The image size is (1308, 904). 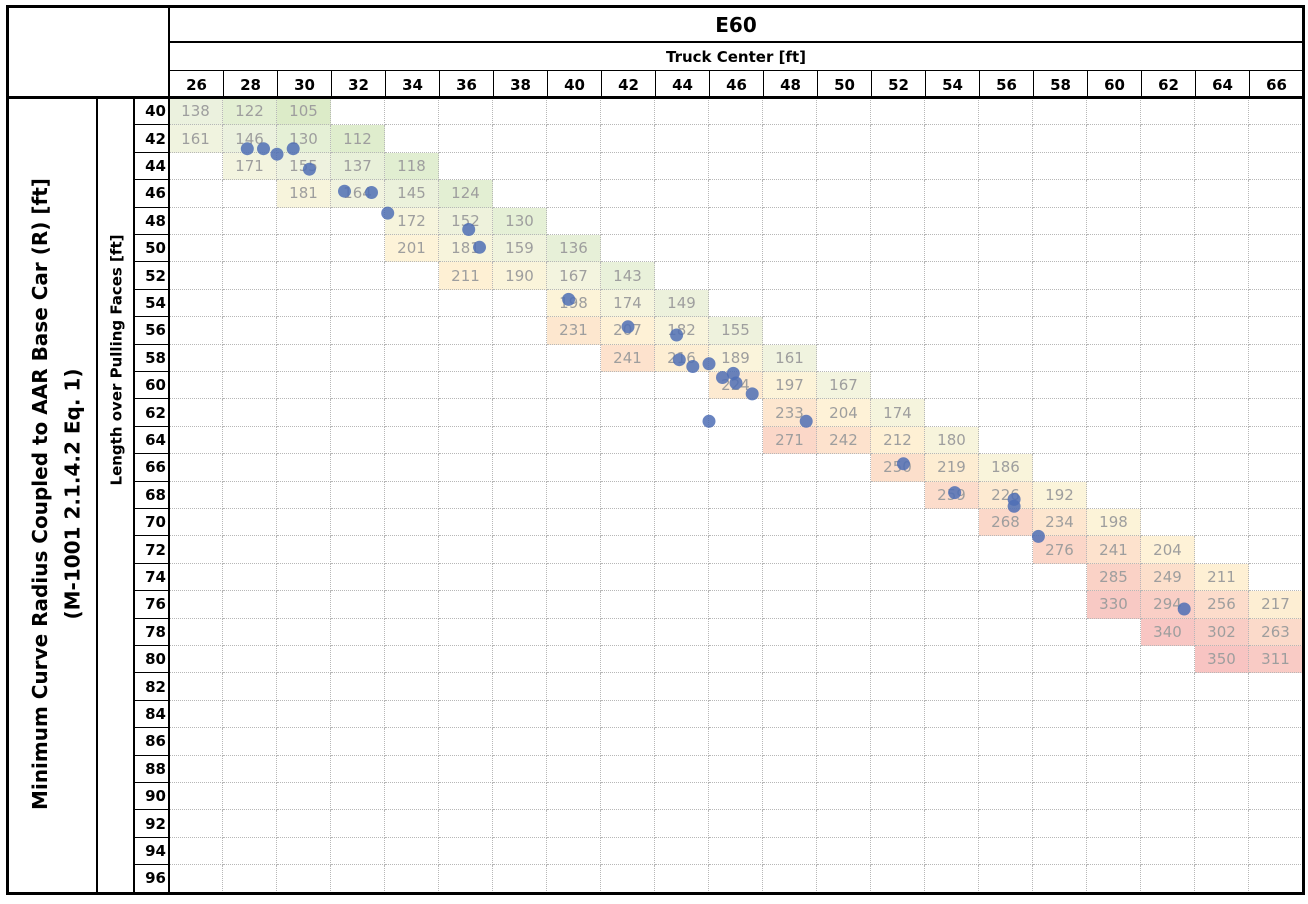 What do you see at coordinates (1167, 576) in the screenshot?
I see `cell-value: 249` at bounding box center [1167, 576].